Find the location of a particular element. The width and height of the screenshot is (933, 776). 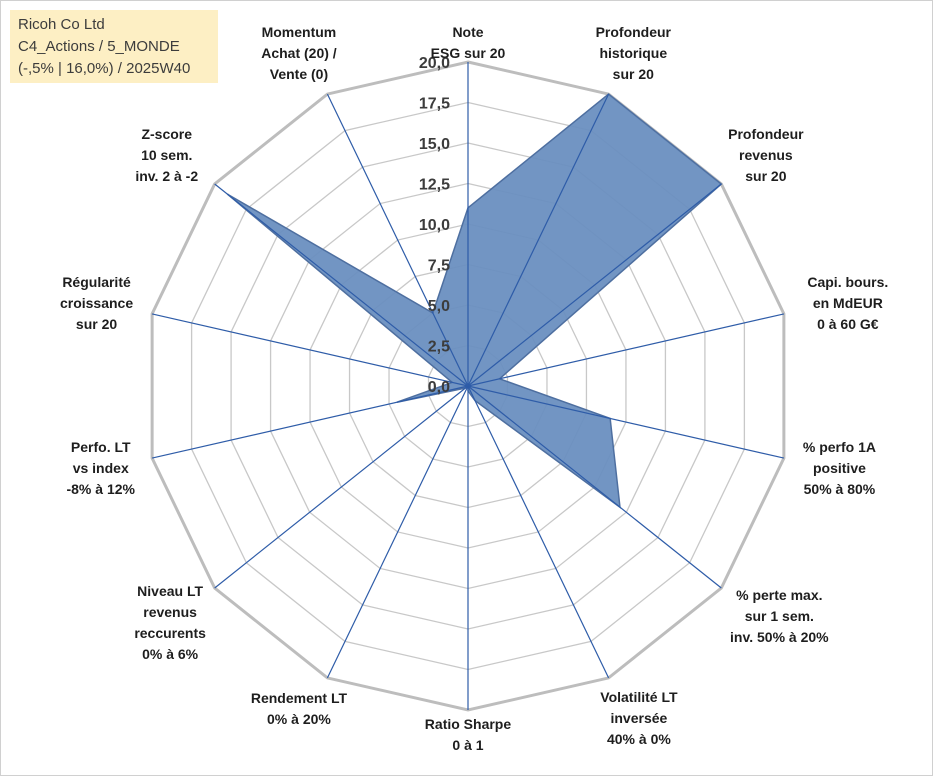

title-params: (-,5% | 16,0%) / 2025W40 is located at coordinates (104, 68).